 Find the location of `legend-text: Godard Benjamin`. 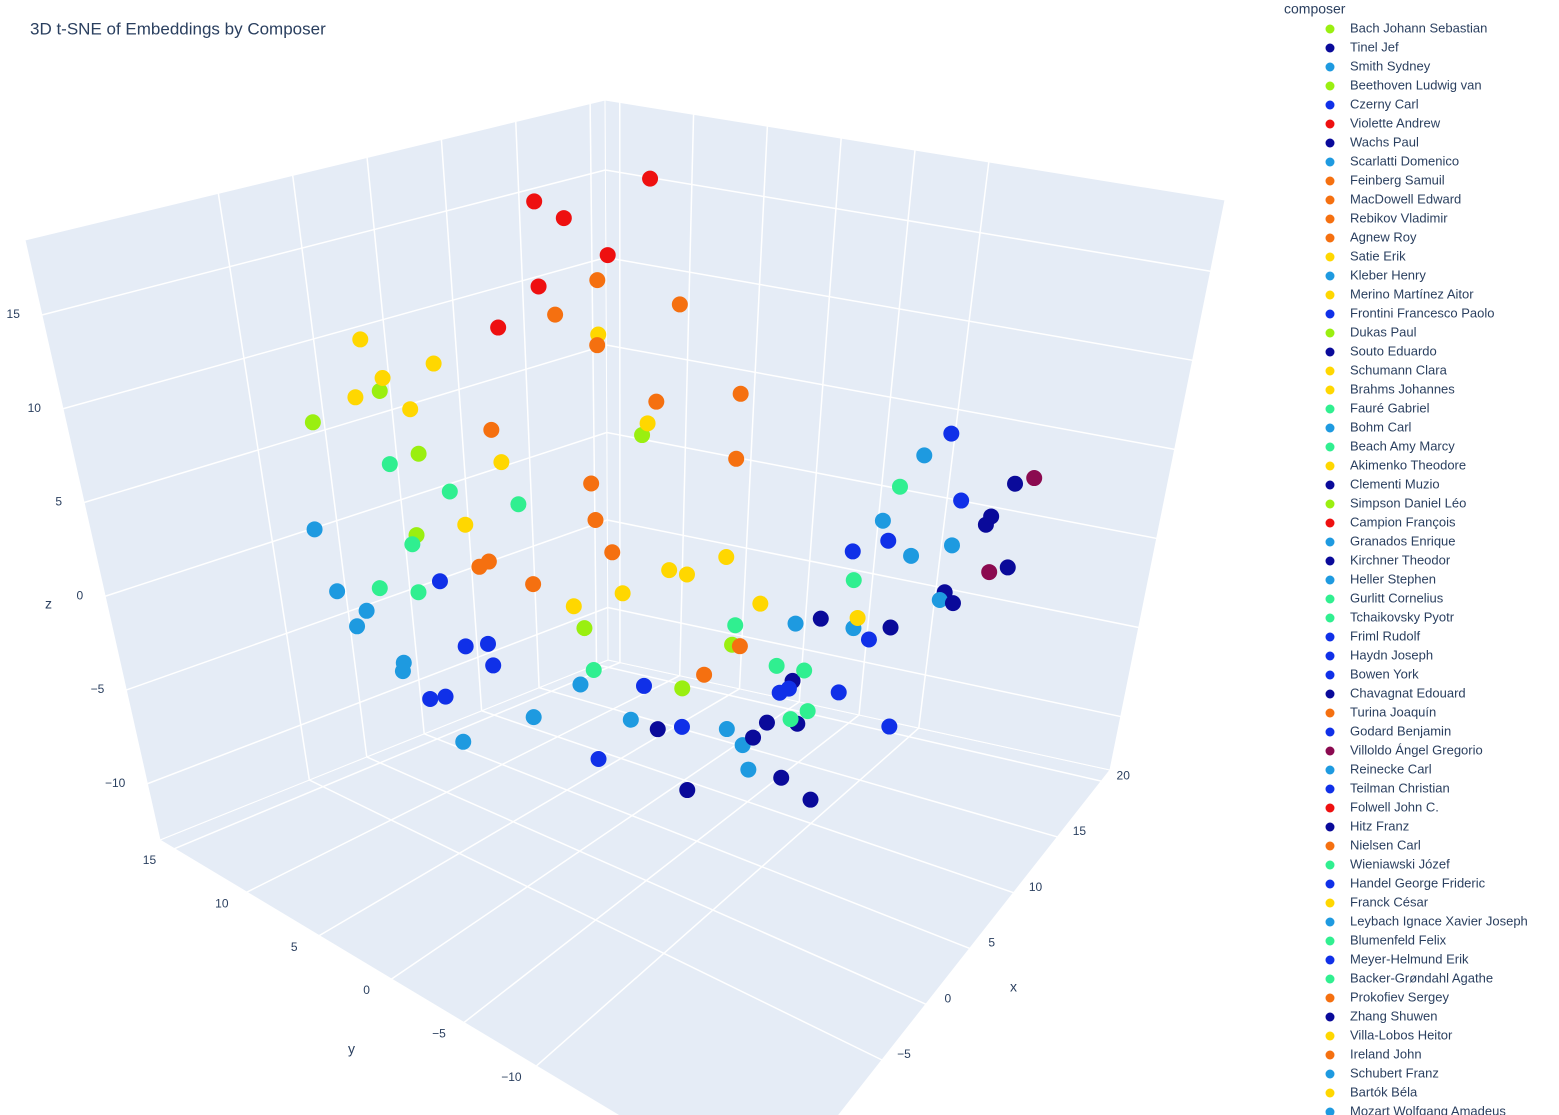

legend-text: Godard Benjamin is located at coordinates (1400, 730).